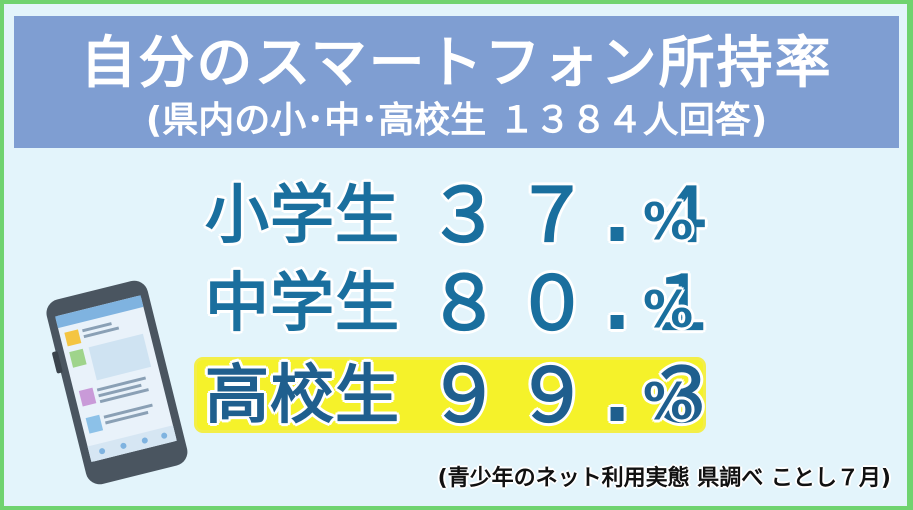 The width and height of the screenshot is (913, 510). Describe the element at coordinates (302, 396) in the screenshot. I see `stat-label: 高校生` at that location.